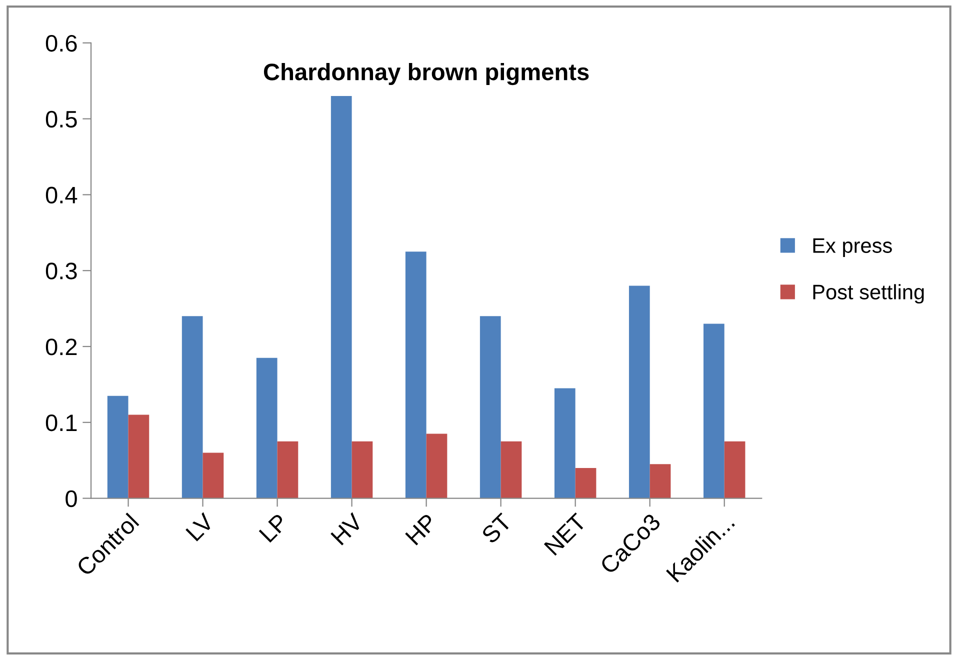 This screenshot has height=660, width=958. I want to click on x-tick-label: HV, so click(347, 529).